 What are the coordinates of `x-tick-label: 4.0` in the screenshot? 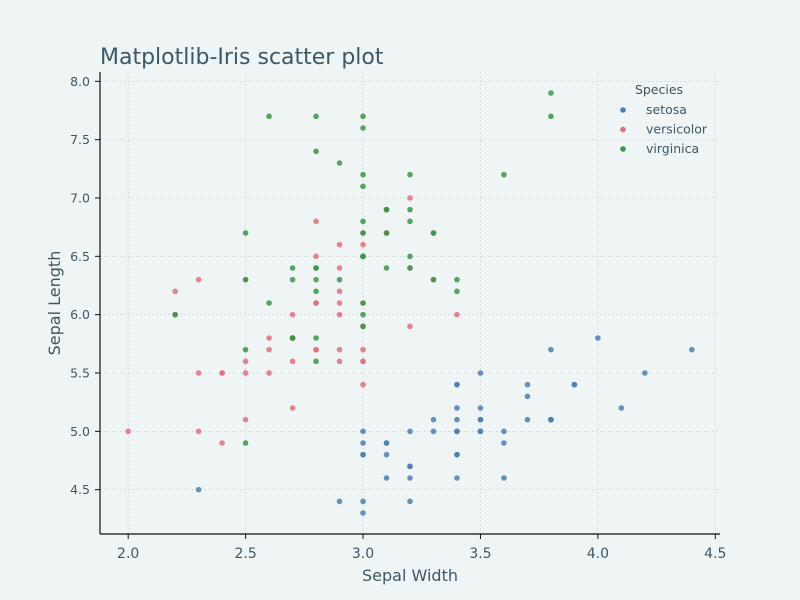 It's located at (598, 554).